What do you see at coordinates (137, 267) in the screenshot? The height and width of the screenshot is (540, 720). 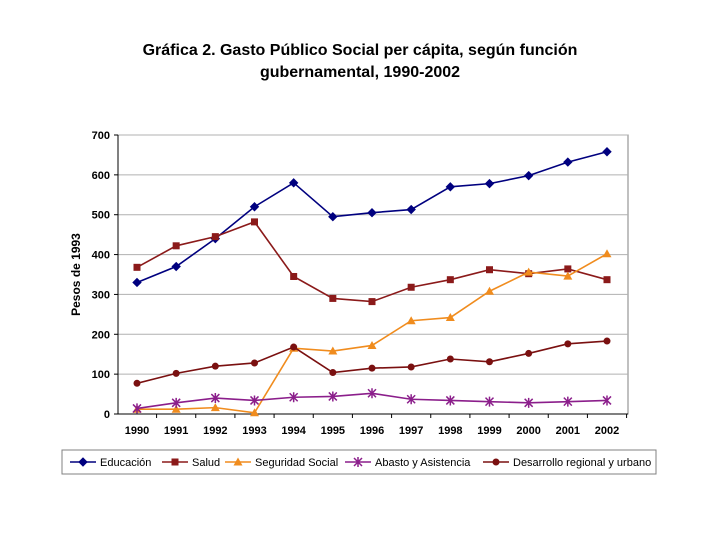 I see `data-point-salud-1990` at bounding box center [137, 267].